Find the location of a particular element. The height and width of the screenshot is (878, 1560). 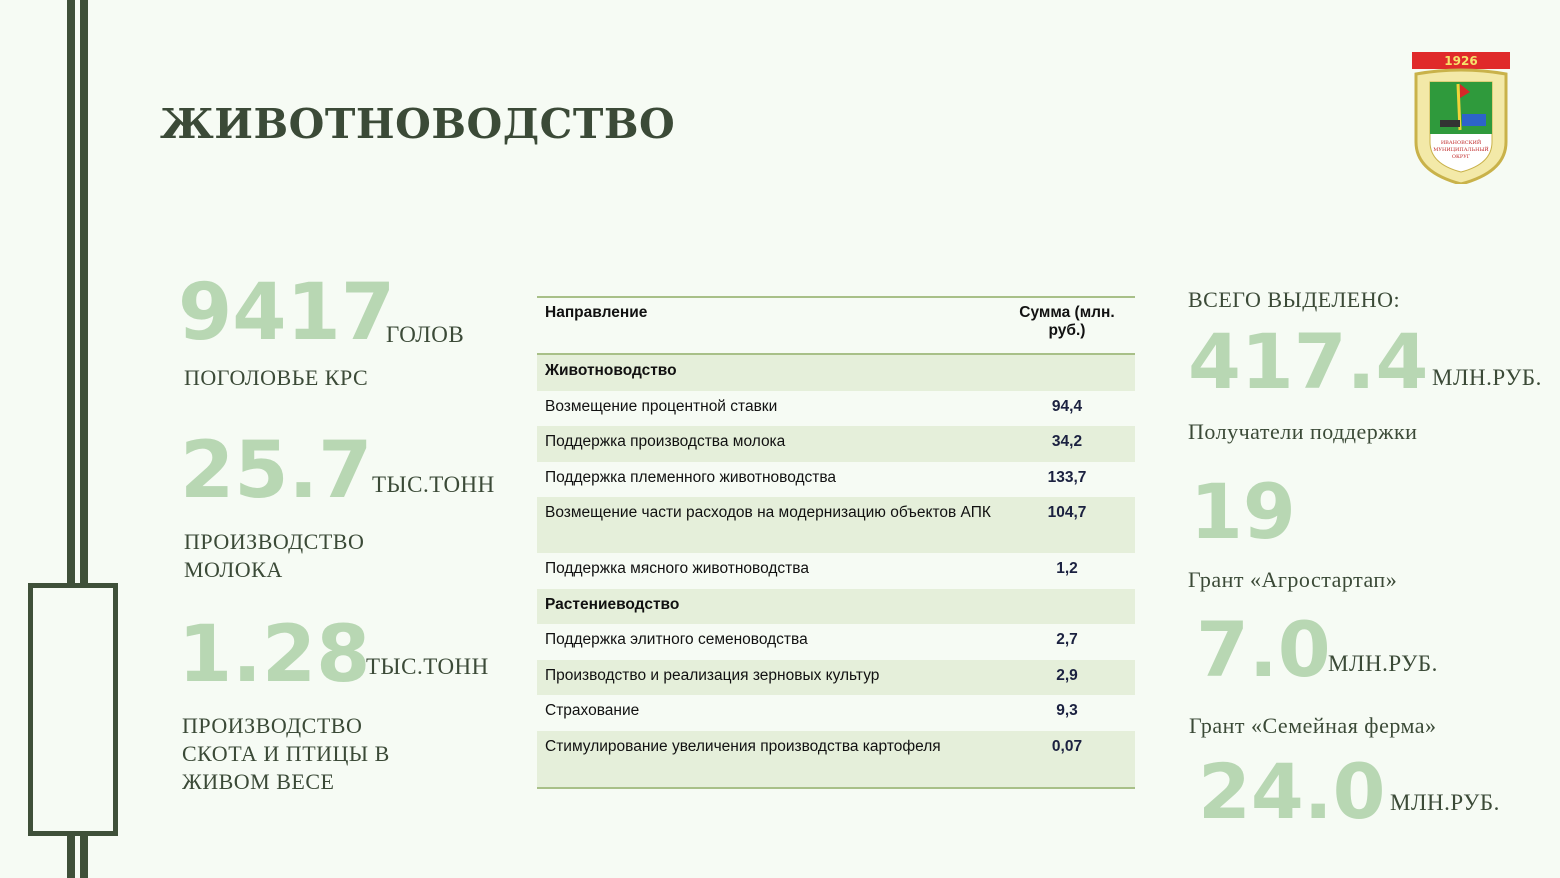

table-row: Поддержка племенного животноводства 133,7 is located at coordinates (836, 480).